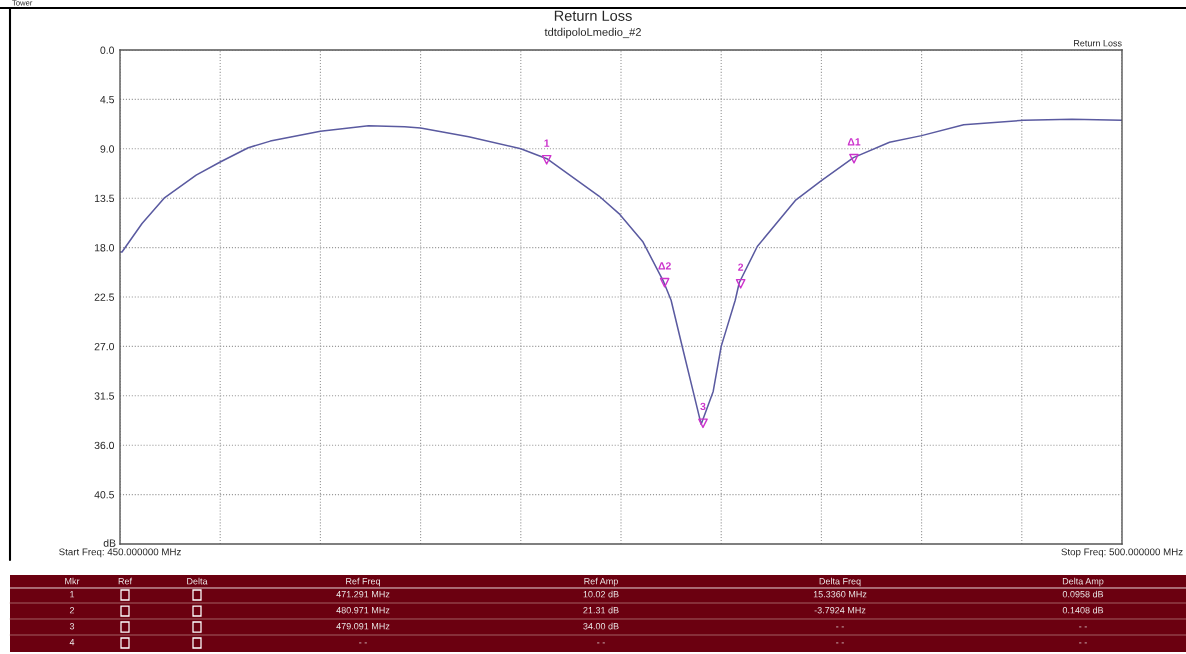 Image resolution: width=1186 pixels, height=654 pixels. Describe the element at coordinates (1083, 610) in the screenshot. I see `text: 0.1408 dB` at that location.